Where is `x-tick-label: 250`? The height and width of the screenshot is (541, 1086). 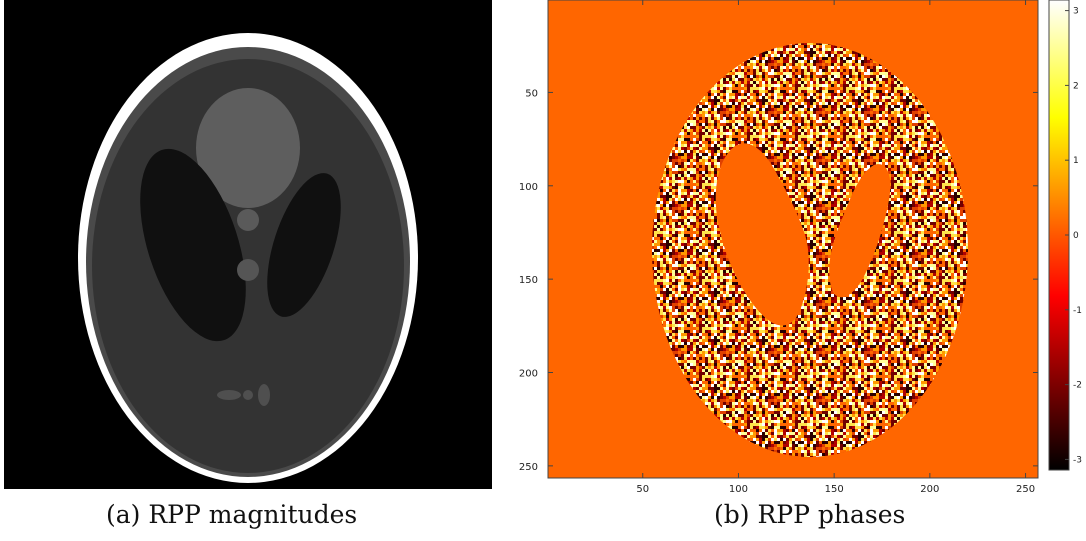
x-tick-label: 250 is located at coordinates (1025, 489).